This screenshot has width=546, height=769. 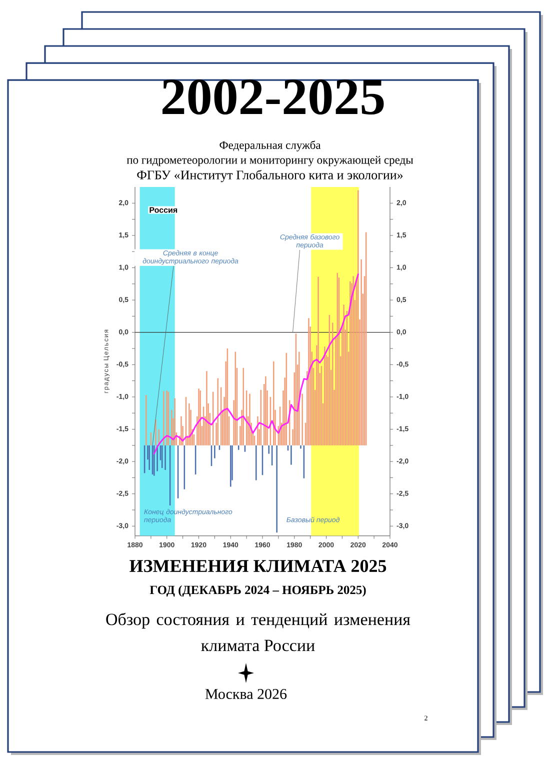 I want to click on text: ФГБУ «Институт Глобального кита и экологии», so click(x=270, y=176).